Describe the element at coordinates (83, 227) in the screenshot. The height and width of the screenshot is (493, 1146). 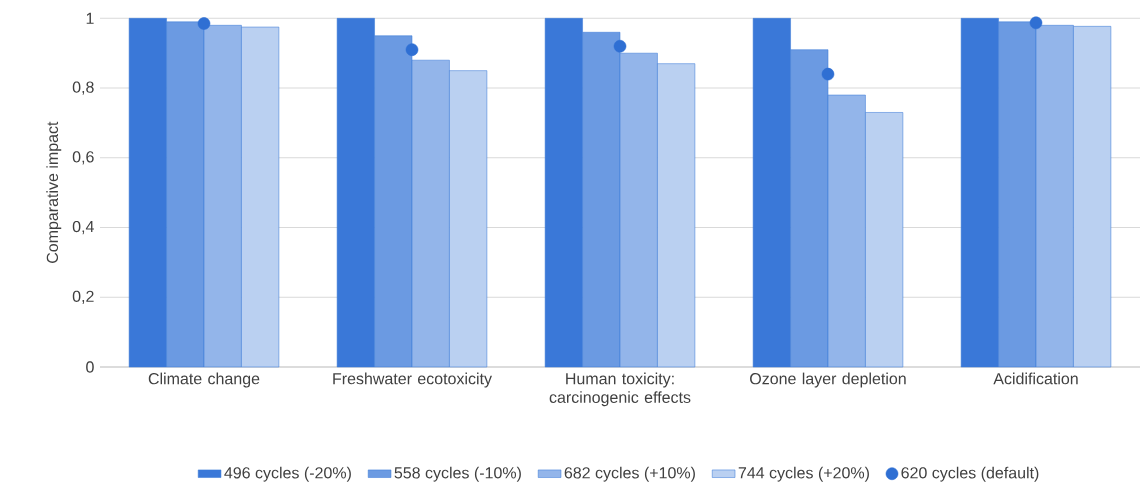
I see `y-tick-label: 0,4` at that location.